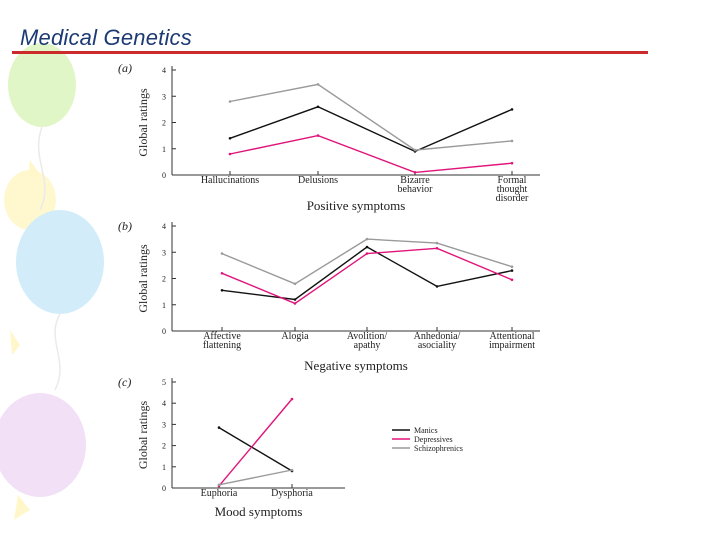 The height and width of the screenshot is (540, 720). I want to click on balloon-string-decoration, so click(49, 258).